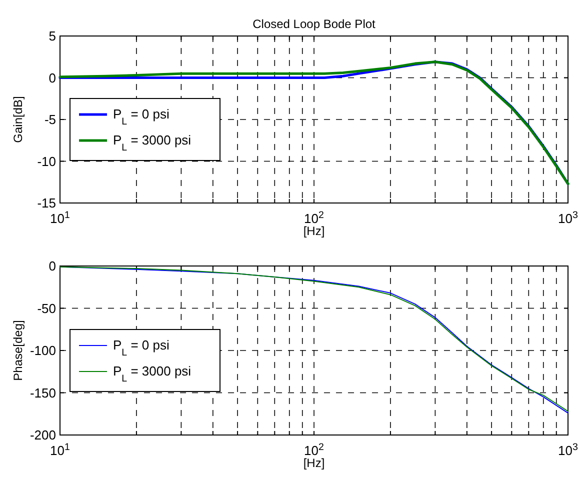 The height and width of the screenshot is (485, 578). Describe the element at coordinates (314, 24) in the screenshot. I see `chart-title: Closed Loop Bode Plot` at that location.